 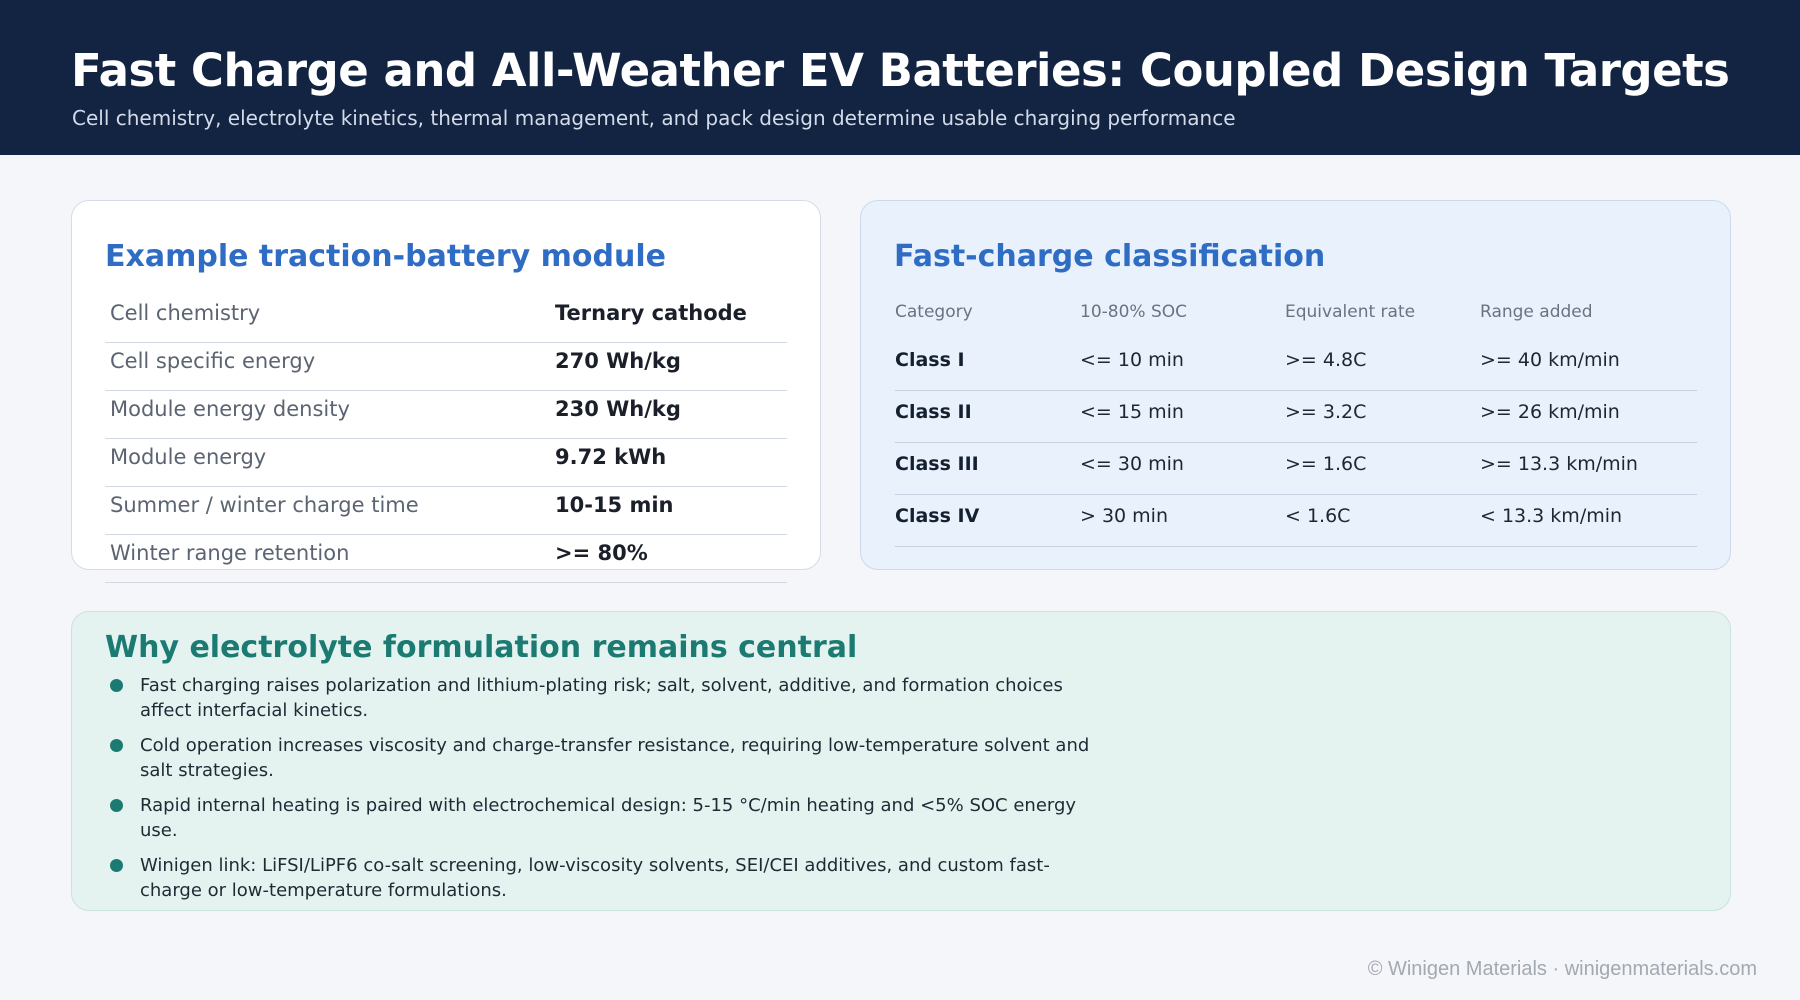 I want to click on table-row: Class II <= 15 min >= 3.2C >= 26 km/min, so click(x=1296, y=417).